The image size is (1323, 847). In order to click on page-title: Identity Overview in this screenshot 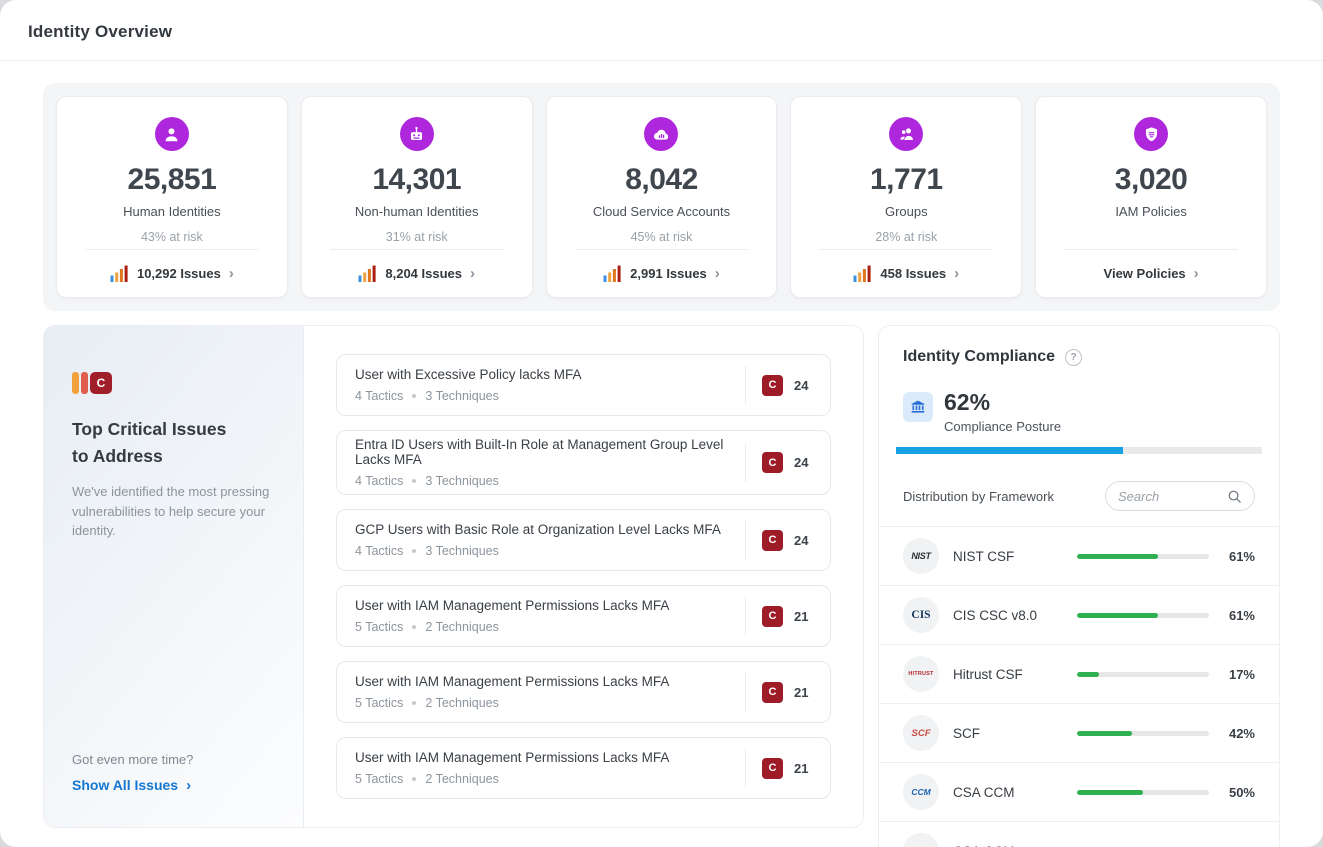, I will do `click(100, 31)`.